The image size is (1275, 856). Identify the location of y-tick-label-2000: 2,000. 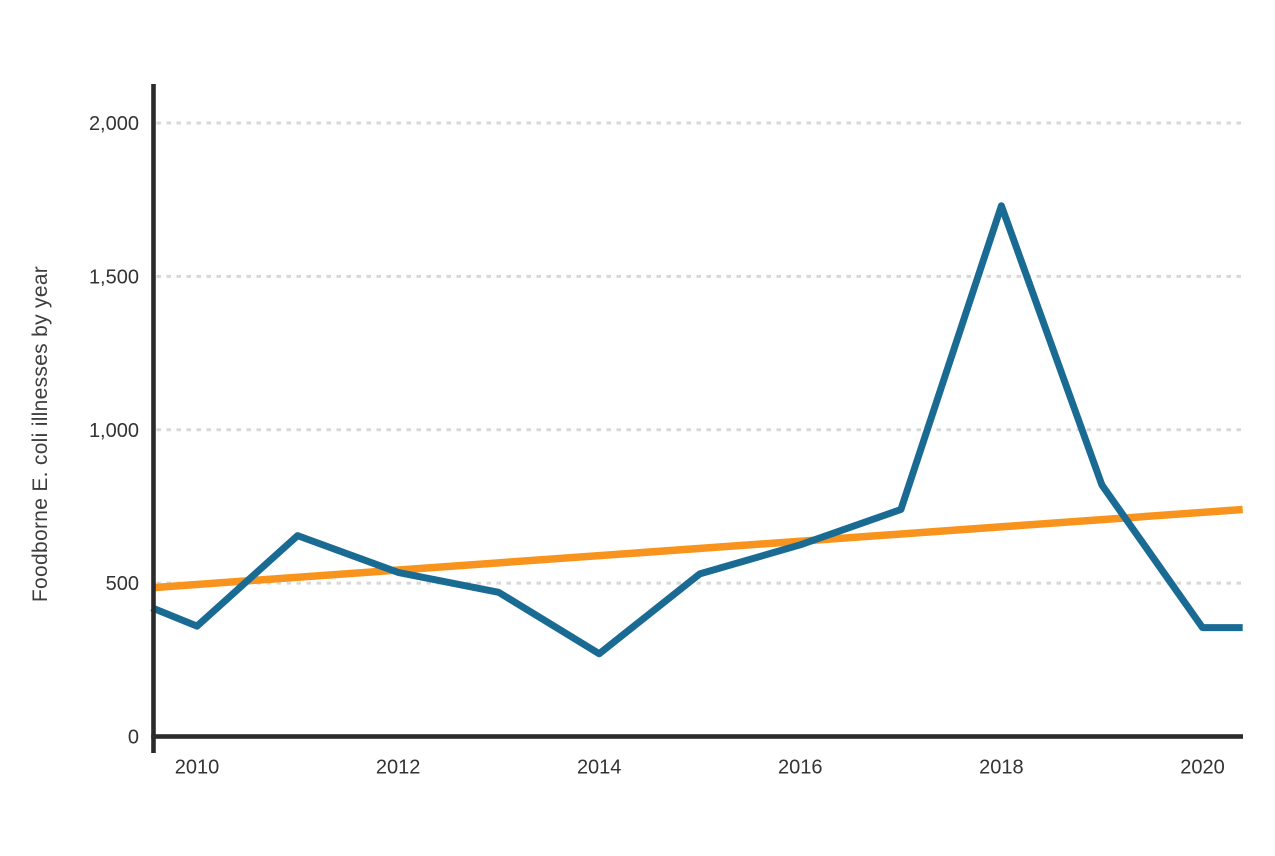
(114, 124).